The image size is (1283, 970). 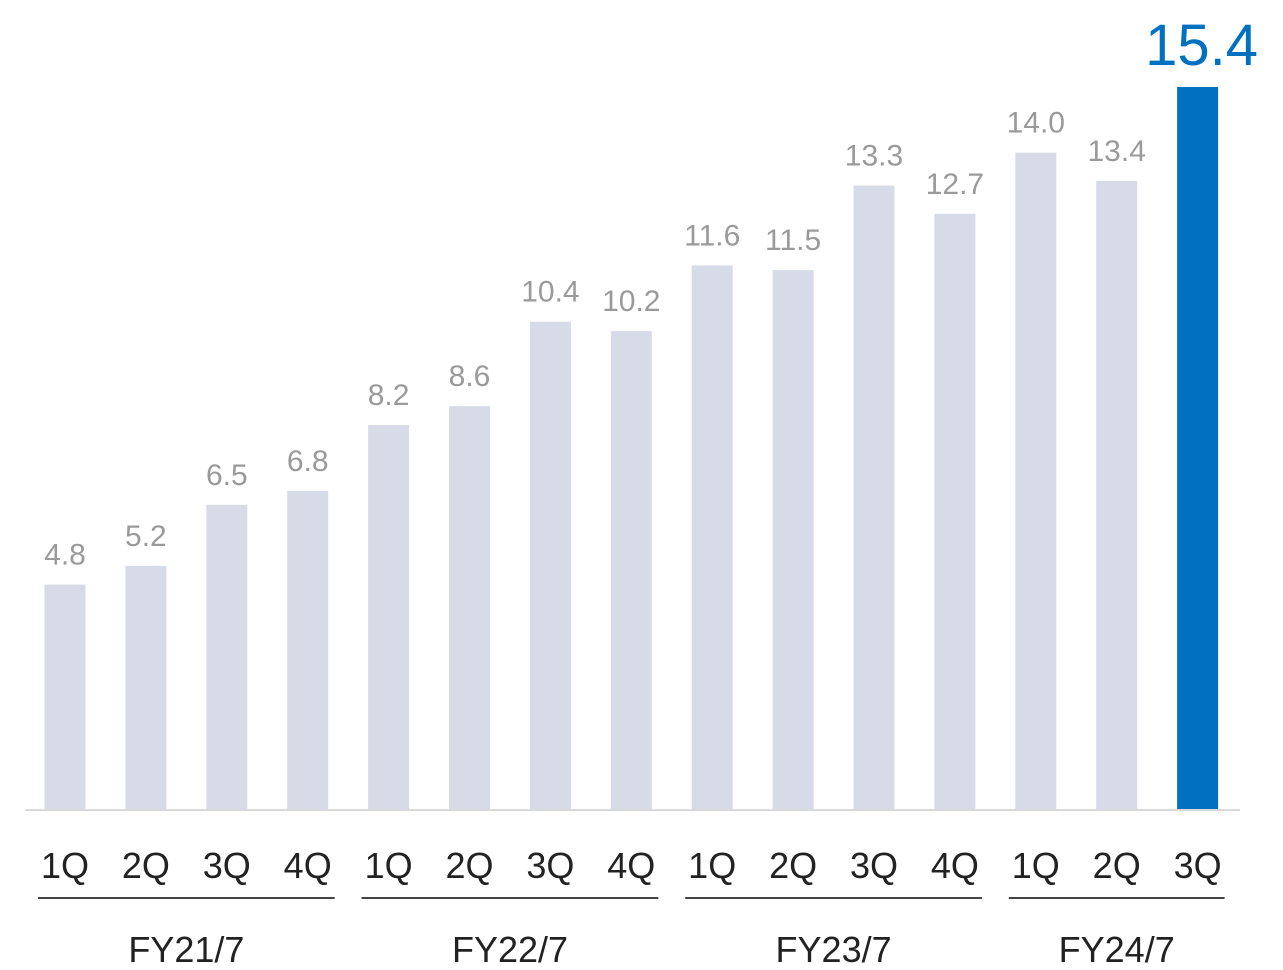 I want to click on value-label-9: 11.6, so click(x=712, y=235).